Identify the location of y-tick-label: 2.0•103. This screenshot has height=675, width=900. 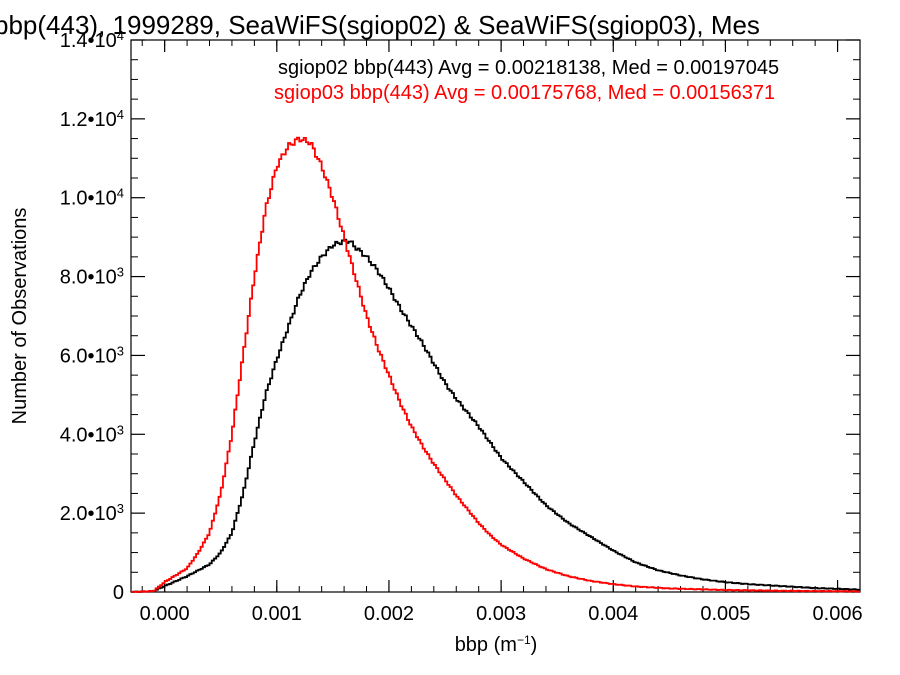
(92, 513).